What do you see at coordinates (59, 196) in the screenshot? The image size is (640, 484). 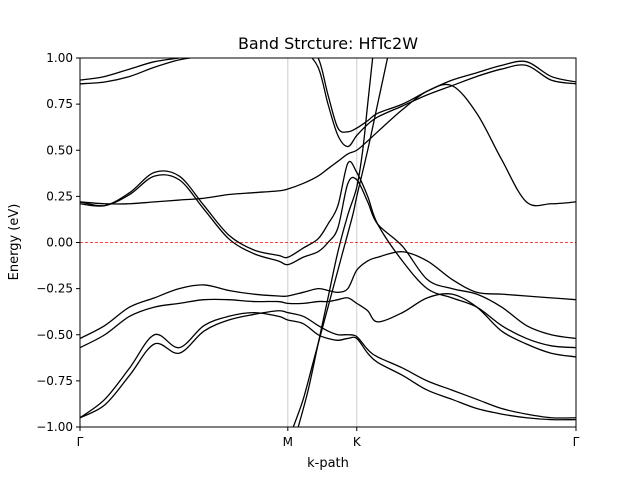 I see `y-tick-label: 0.25` at bounding box center [59, 196].